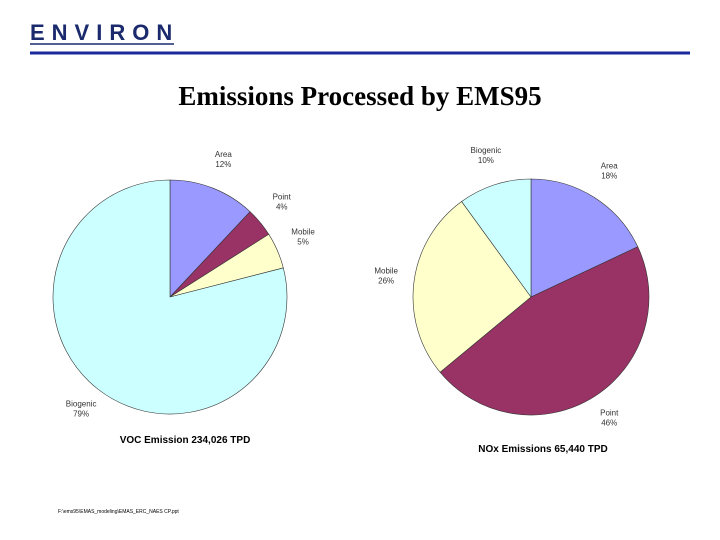  I want to click on slice-value-label: 4%, so click(282, 207).